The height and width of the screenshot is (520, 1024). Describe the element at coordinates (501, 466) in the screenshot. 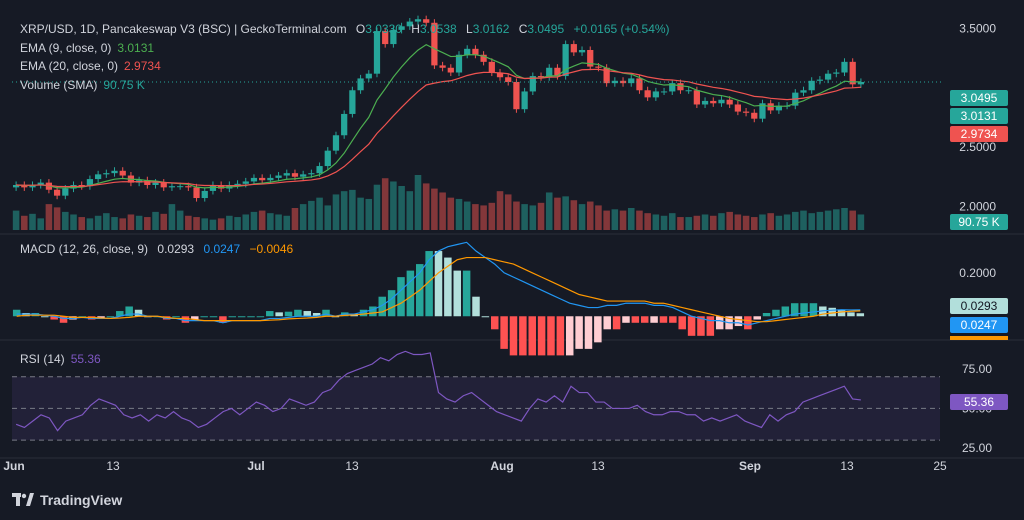

I see `time-tick-label: Aug` at that location.